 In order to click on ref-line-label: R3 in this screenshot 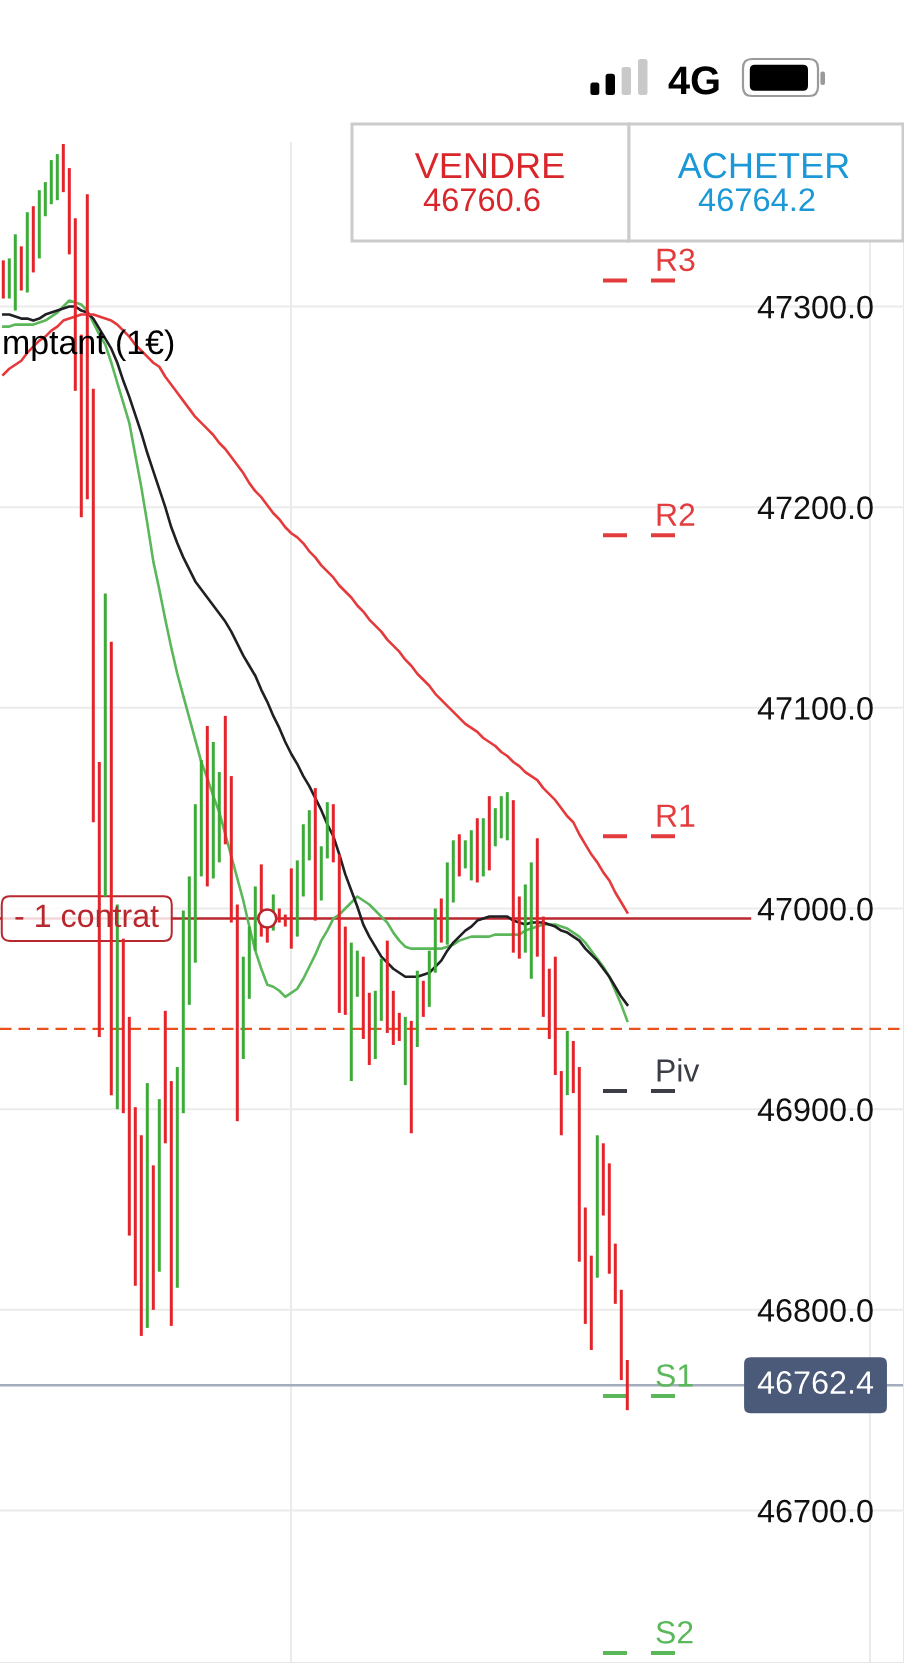, I will do `click(676, 260)`.